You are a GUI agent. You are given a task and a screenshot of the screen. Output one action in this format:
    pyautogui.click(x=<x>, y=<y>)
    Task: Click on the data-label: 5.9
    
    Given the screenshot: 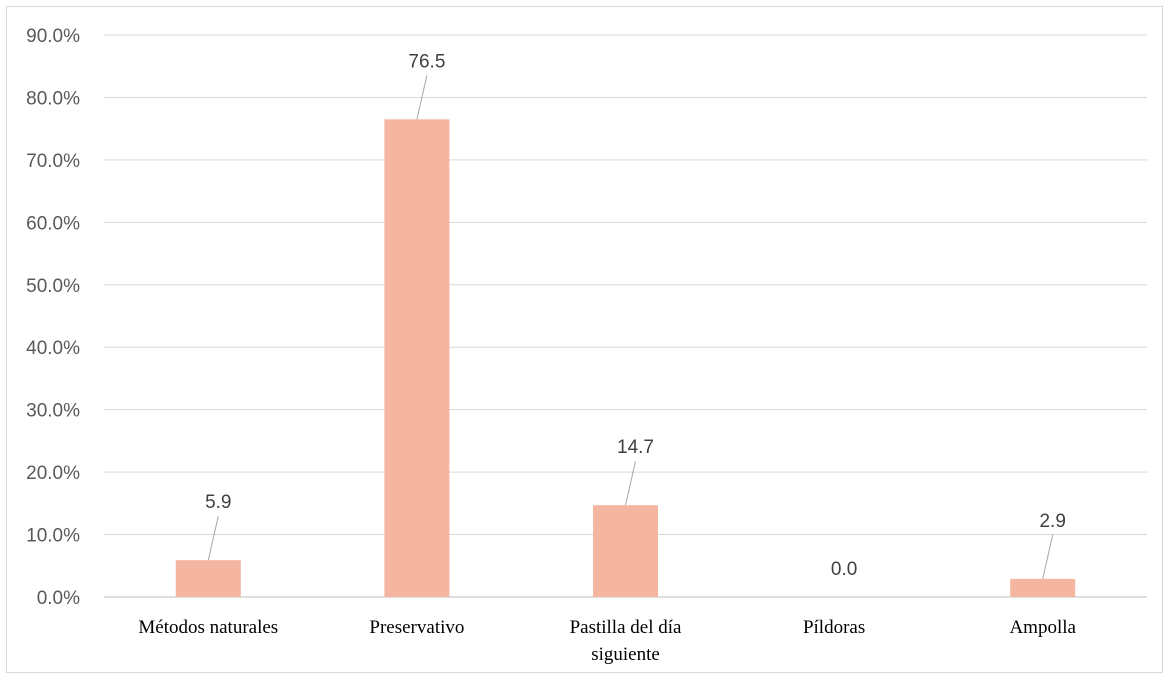 What is the action you would take?
    pyautogui.click(x=218, y=502)
    